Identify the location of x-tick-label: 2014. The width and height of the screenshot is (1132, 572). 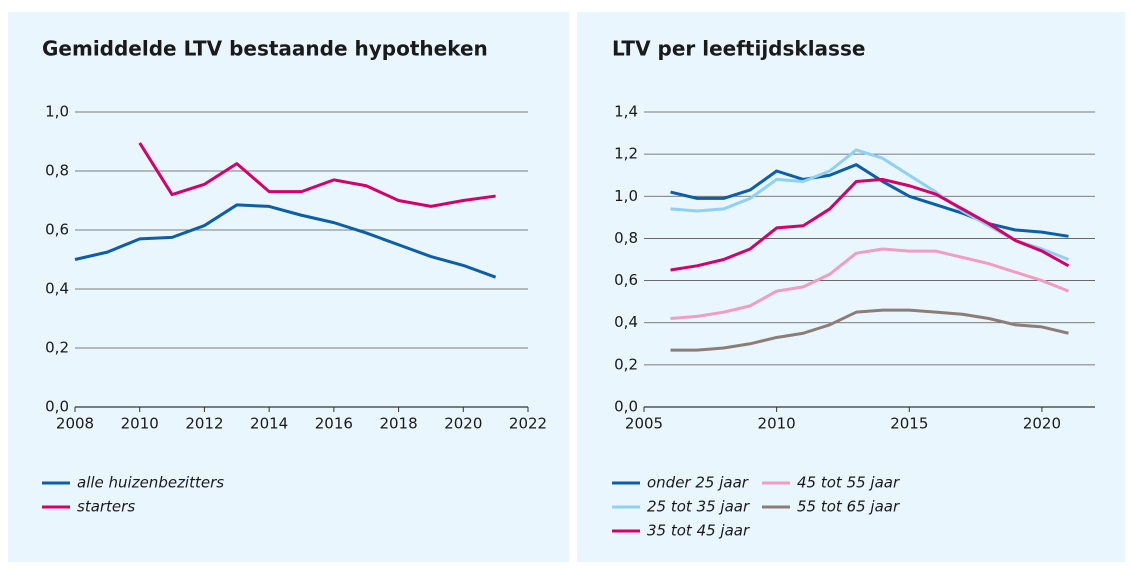
(269, 424).